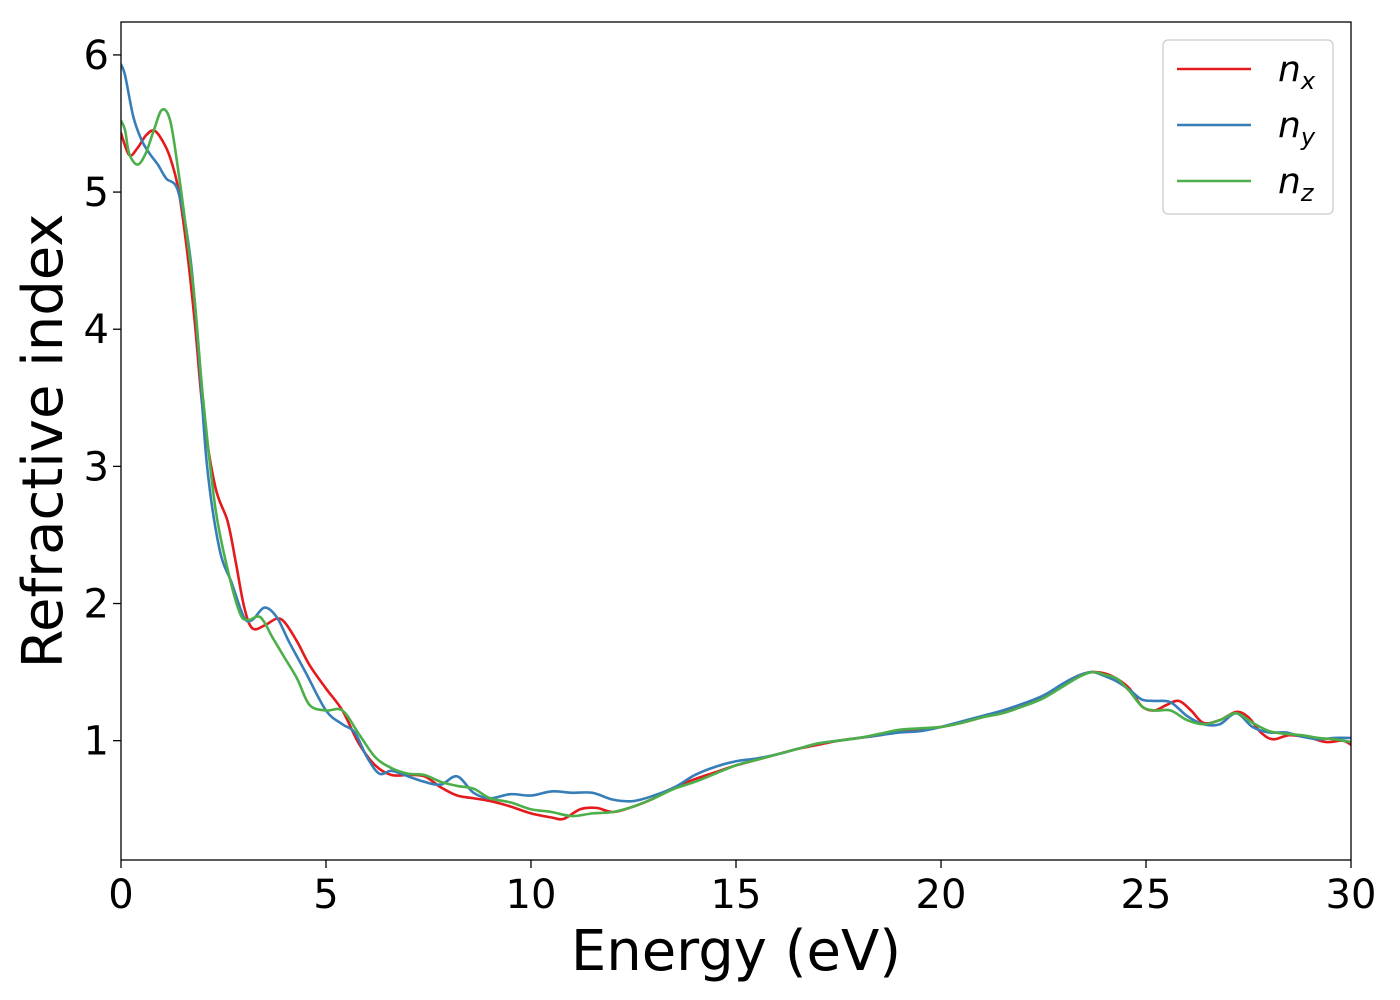 The height and width of the screenshot is (1000, 1400). What do you see at coordinates (325, 895) in the screenshot?
I see `x-tick-label: 5` at bounding box center [325, 895].